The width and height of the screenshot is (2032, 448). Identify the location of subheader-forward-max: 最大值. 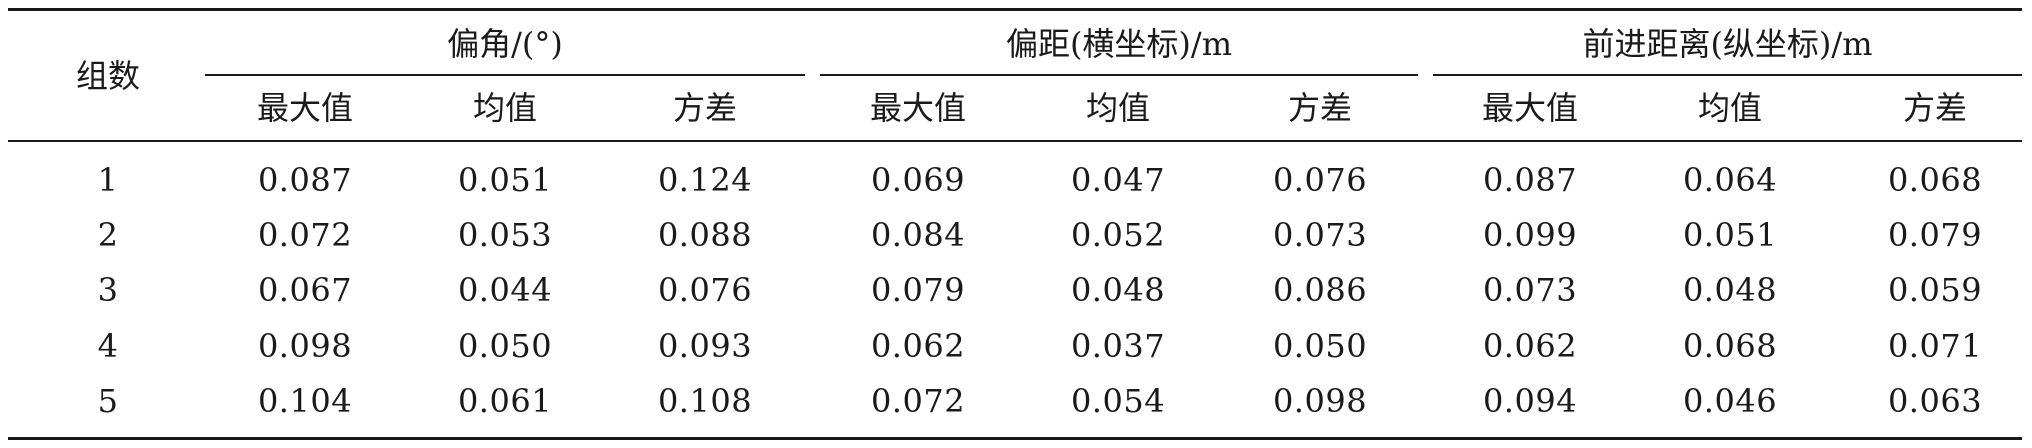
(1529, 108).